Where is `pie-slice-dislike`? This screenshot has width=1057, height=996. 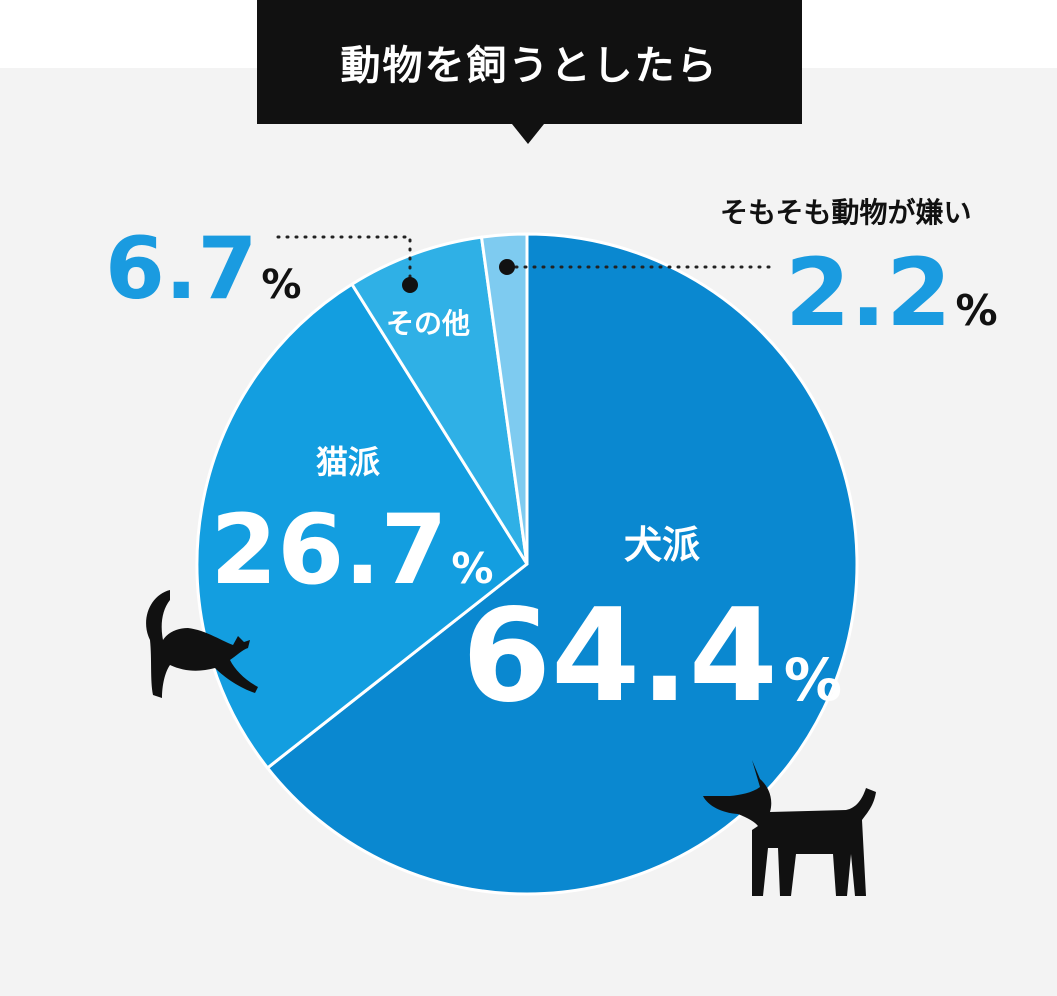 pie-slice-dislike is located at coordinates (504, 399).